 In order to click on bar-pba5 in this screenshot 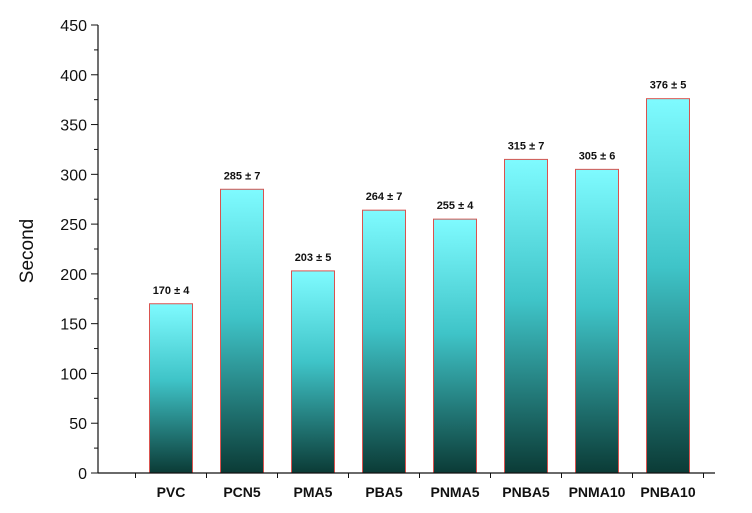, I will do `click(384, 341)`.